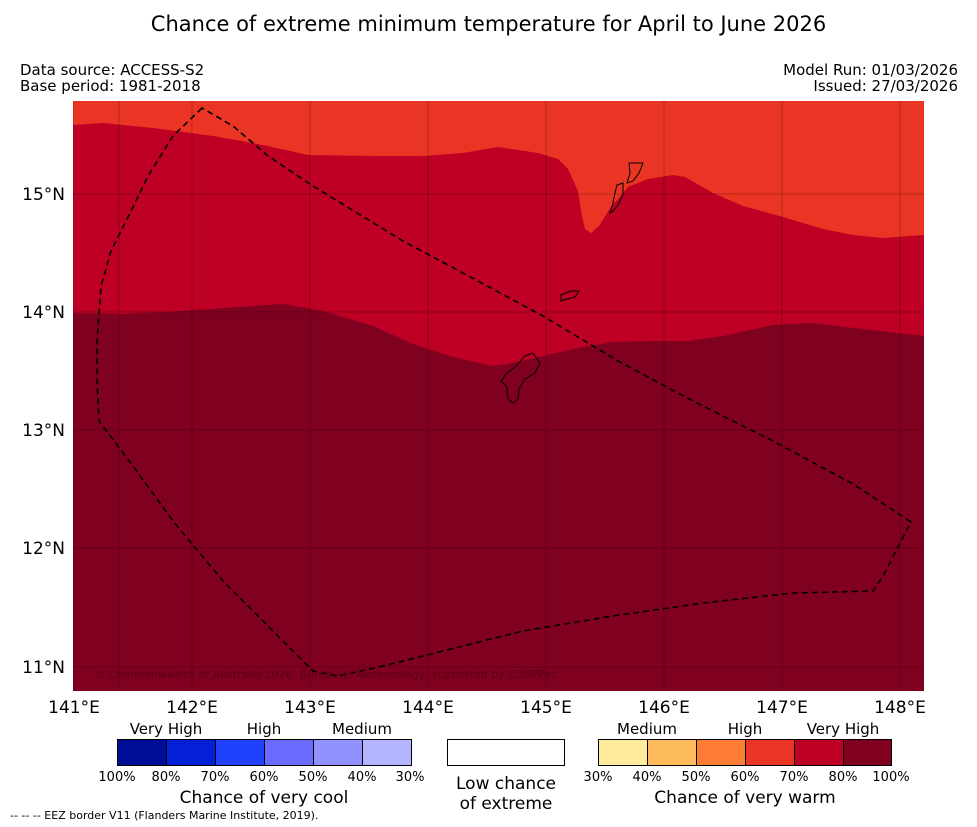 The width and height of the screenshot is (977, 827). What do you see at coordinates (110, 86) in the screenshot?
I see `base-period-label: Base period: 1981-2018` at bounding box center [110, 86].